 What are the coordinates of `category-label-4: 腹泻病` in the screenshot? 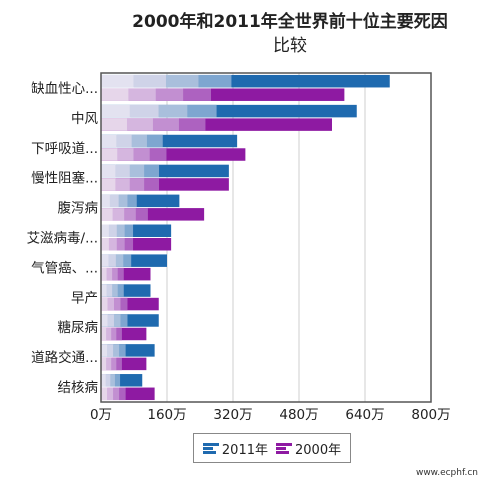 It's located at (78, 208).